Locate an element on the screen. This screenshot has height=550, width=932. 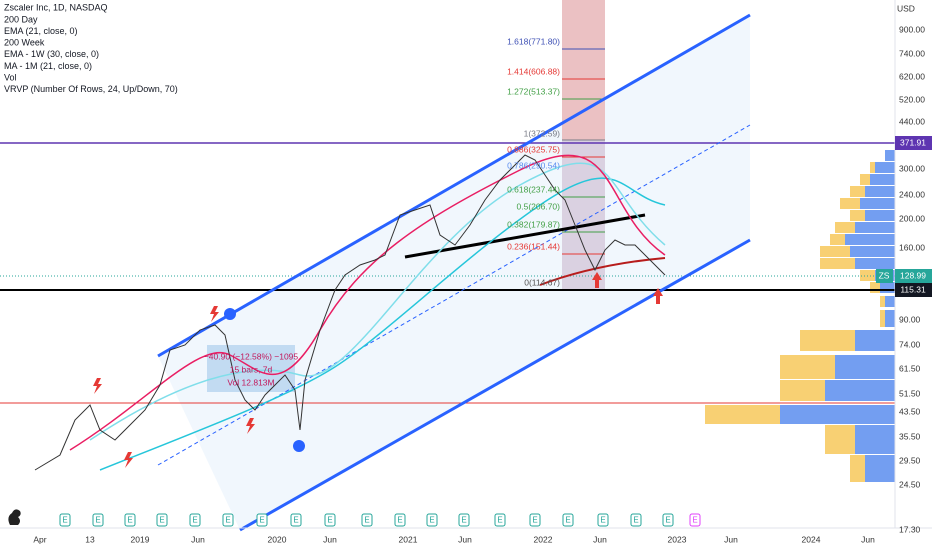
fib-label: 0.618(237.44) is located at coordinates (533, 189).